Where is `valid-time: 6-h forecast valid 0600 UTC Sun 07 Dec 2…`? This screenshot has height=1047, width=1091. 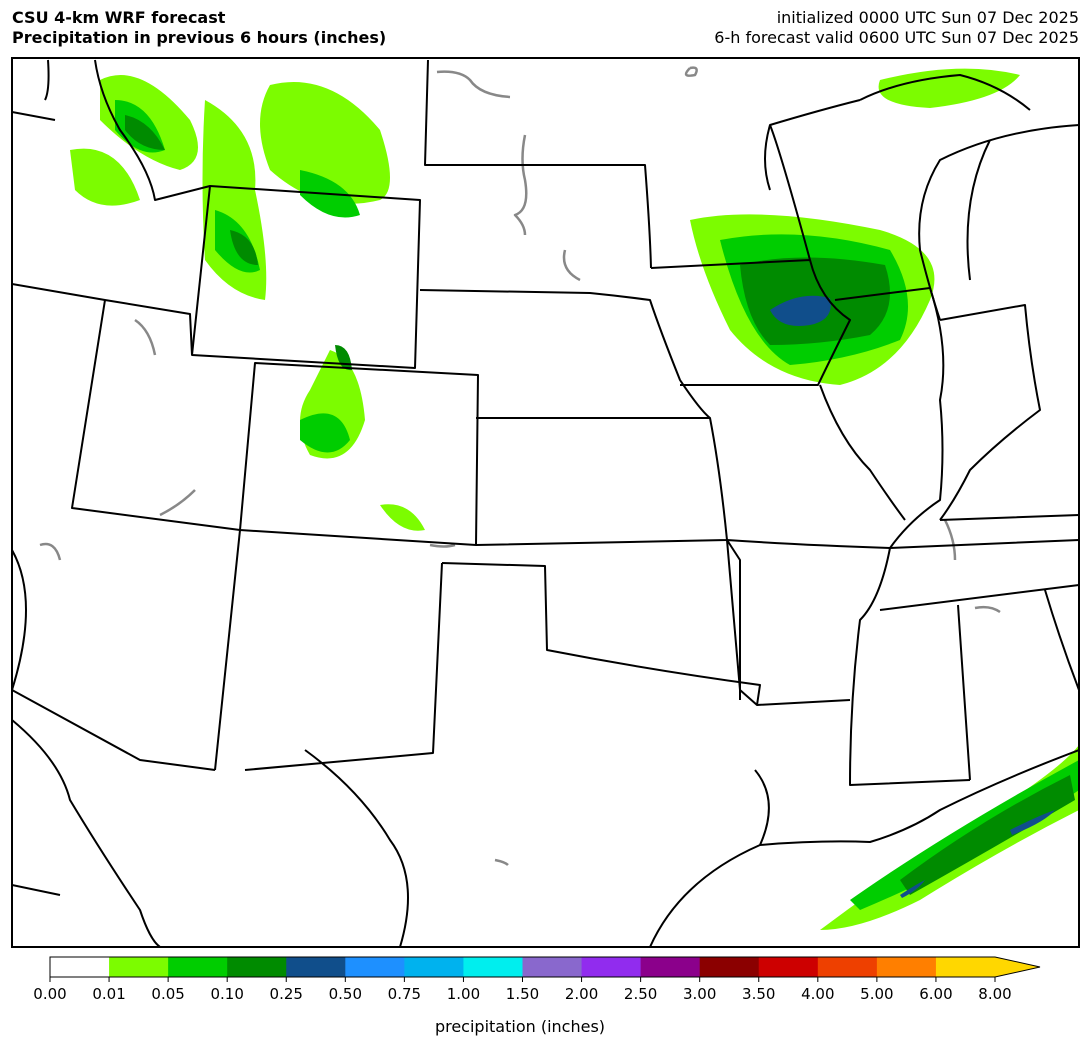
valid-time: 6-h forecast valid 0600 UTC Sun 07 Dec 2… is located at coordinates (896, 37).